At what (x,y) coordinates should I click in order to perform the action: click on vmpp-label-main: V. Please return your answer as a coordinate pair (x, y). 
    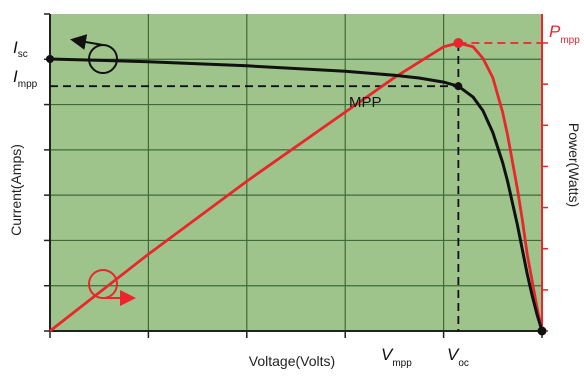
    Looking at the image, I should click on (387, 354).